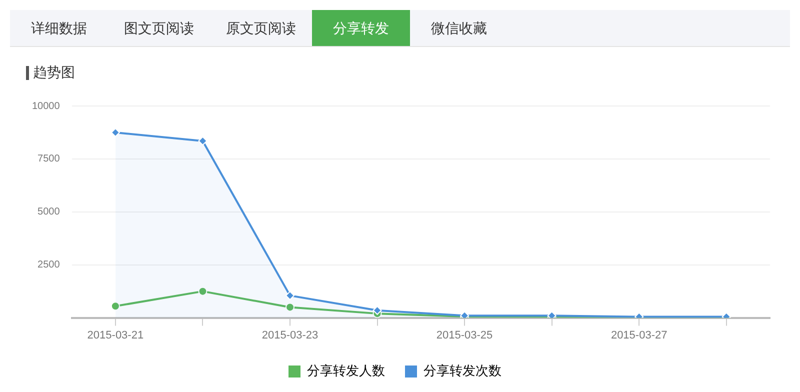  What do you see at coordinates (115, 335) in the screenshot?
I see `x-tick-label: 2015-03-21` at bounding box center [115, 335].